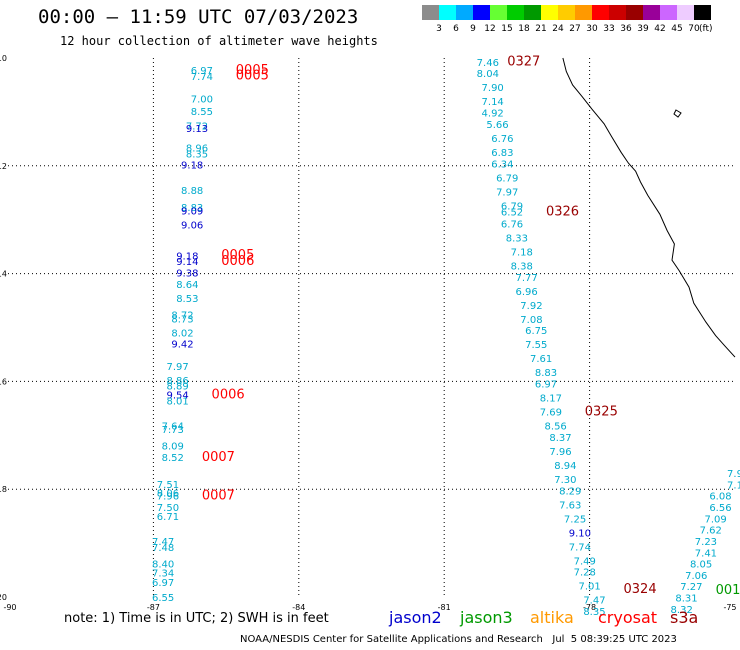 The height and width of the screenshot is (650, 740). I want to click on wave-height-value: 7.97, so click(178, 367).